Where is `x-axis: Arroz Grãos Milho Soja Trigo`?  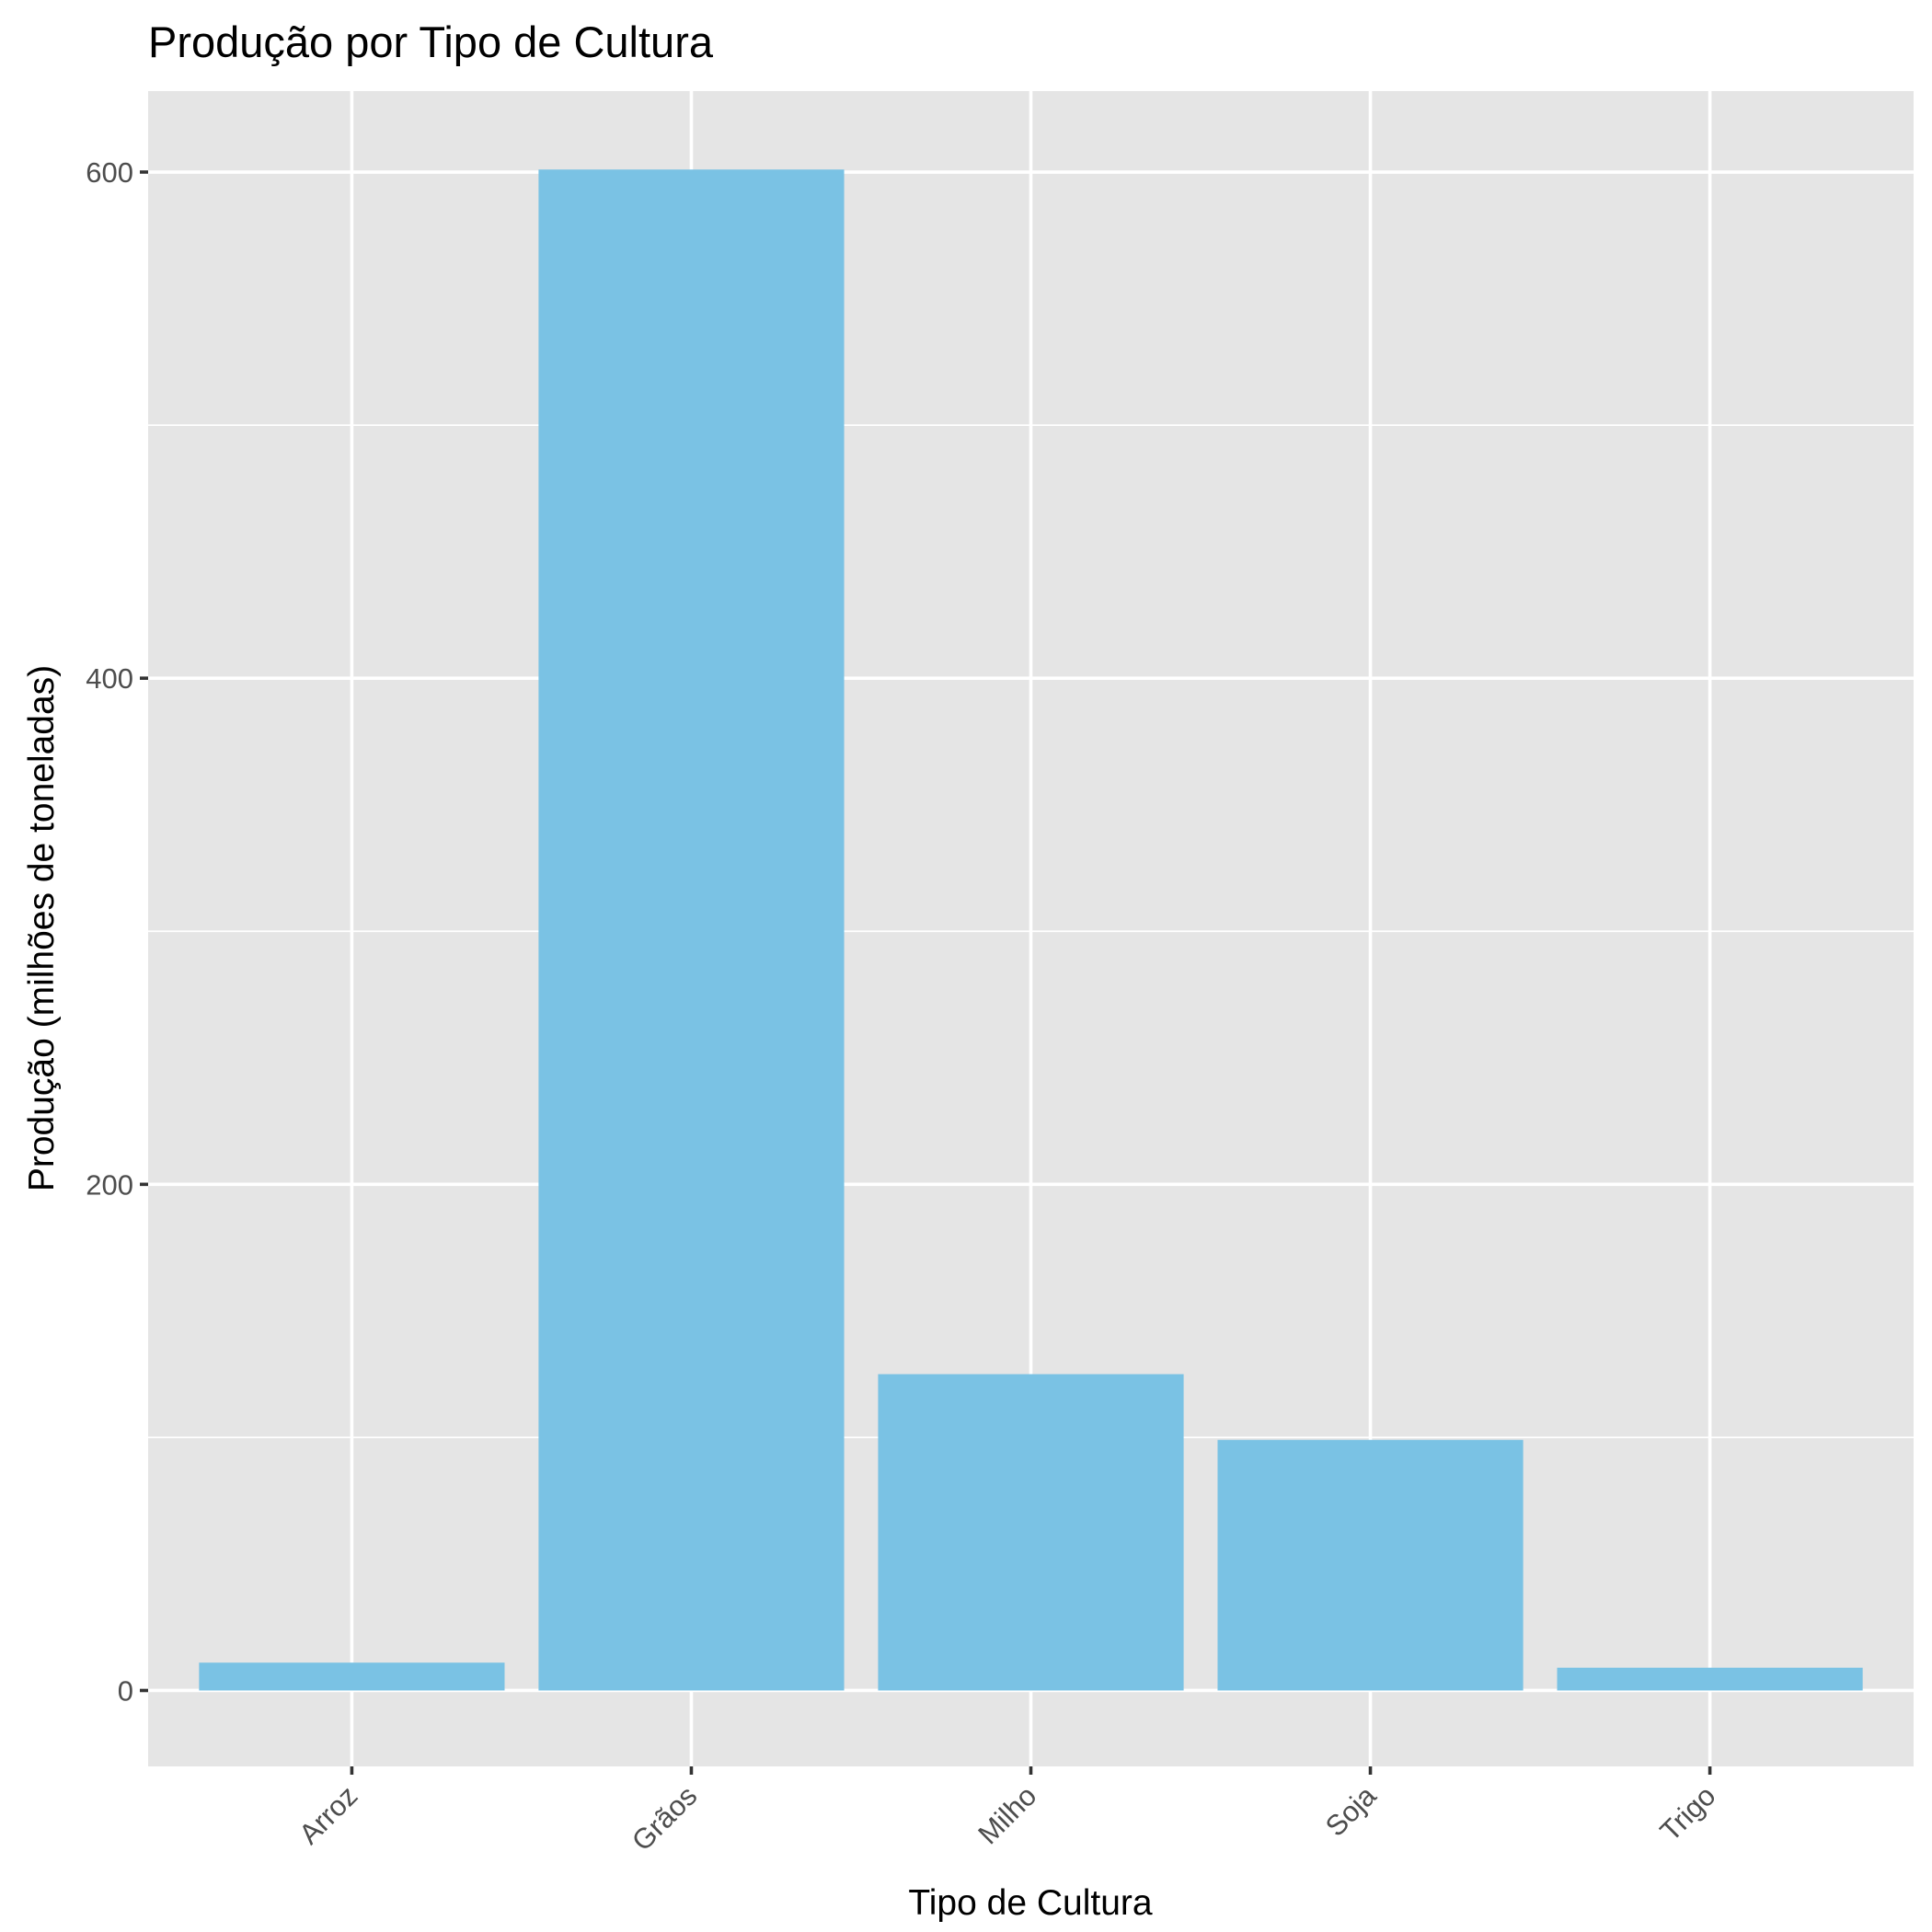 x-axis: Arroz Grãos Milho Soja Trigo is located at coordinates (1007, 1811).